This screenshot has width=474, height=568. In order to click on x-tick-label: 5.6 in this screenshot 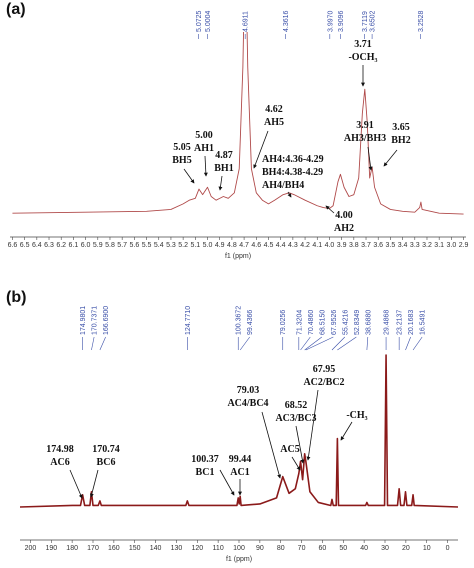, I will do `click(134, 245)`.